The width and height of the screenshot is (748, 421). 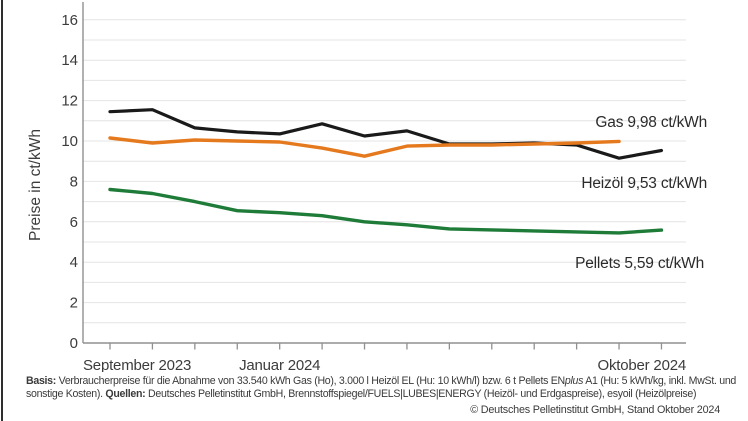 I want to click on footer-text-segment: plus, so click(x=574, y=381).